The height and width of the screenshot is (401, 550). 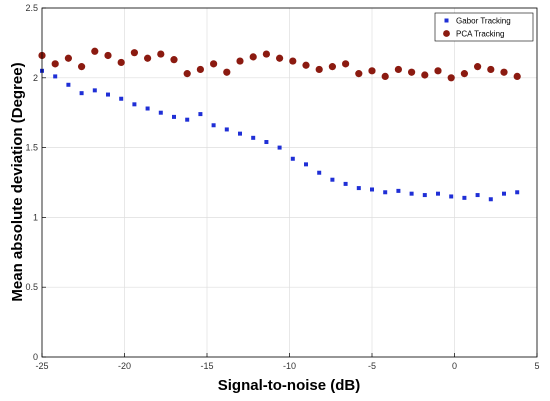 What do you see at coordinates (206, 366) in the screenshot?
I see `x-tick-label: -15` at bounding box center [206, 366].